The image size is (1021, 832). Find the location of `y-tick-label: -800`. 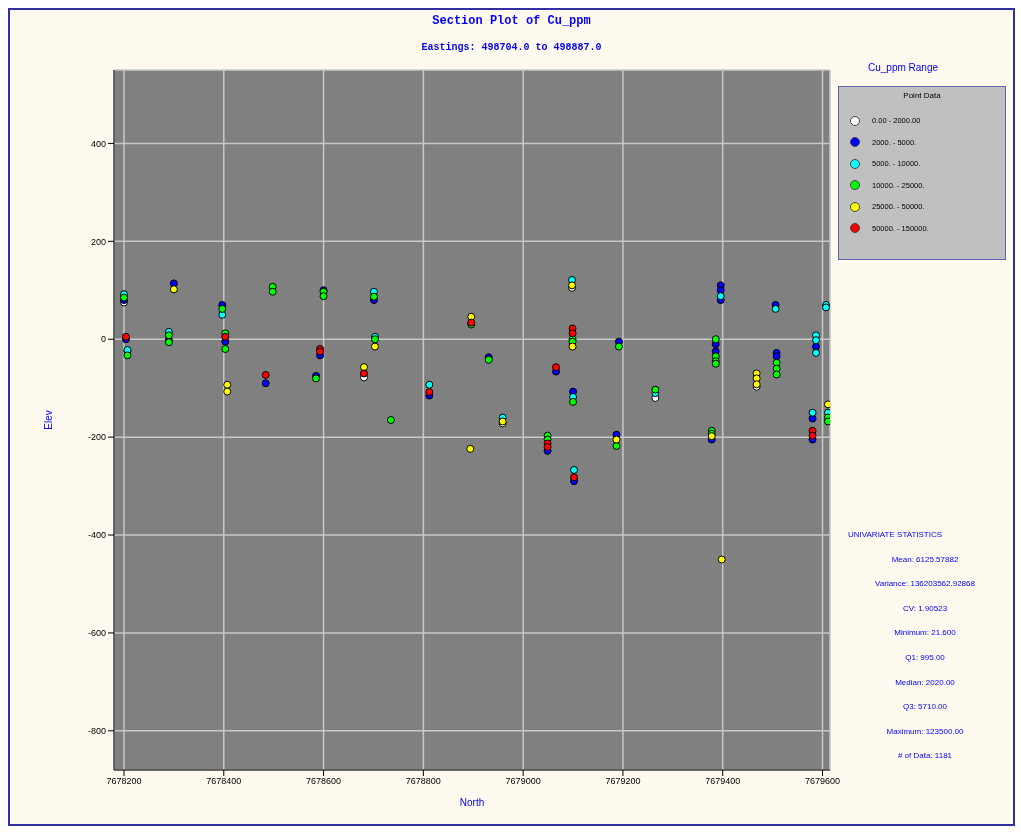

y-tick-label: -800 is located at coordinates (96, 731).